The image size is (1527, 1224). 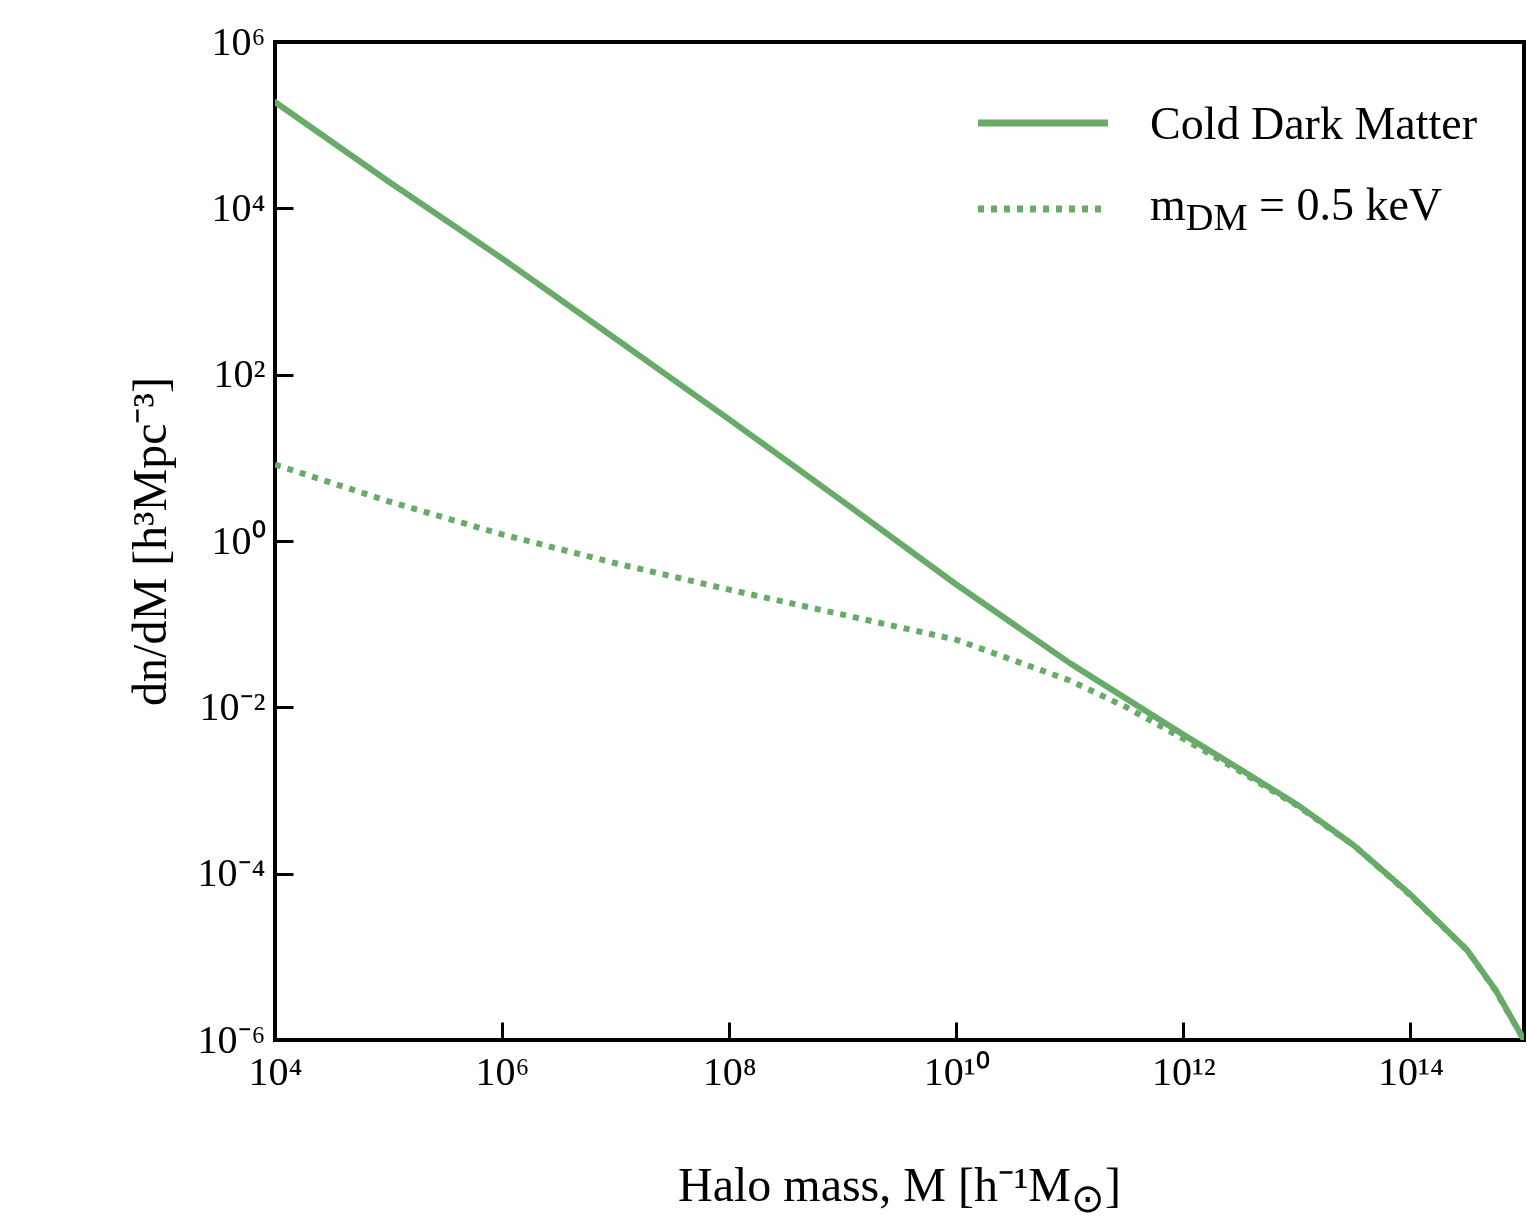 What do you see at coordinates (1313, 123) in the screenshot?
I see `legend-label: Cold Dark Matter` at bounding box center [1313, 123].